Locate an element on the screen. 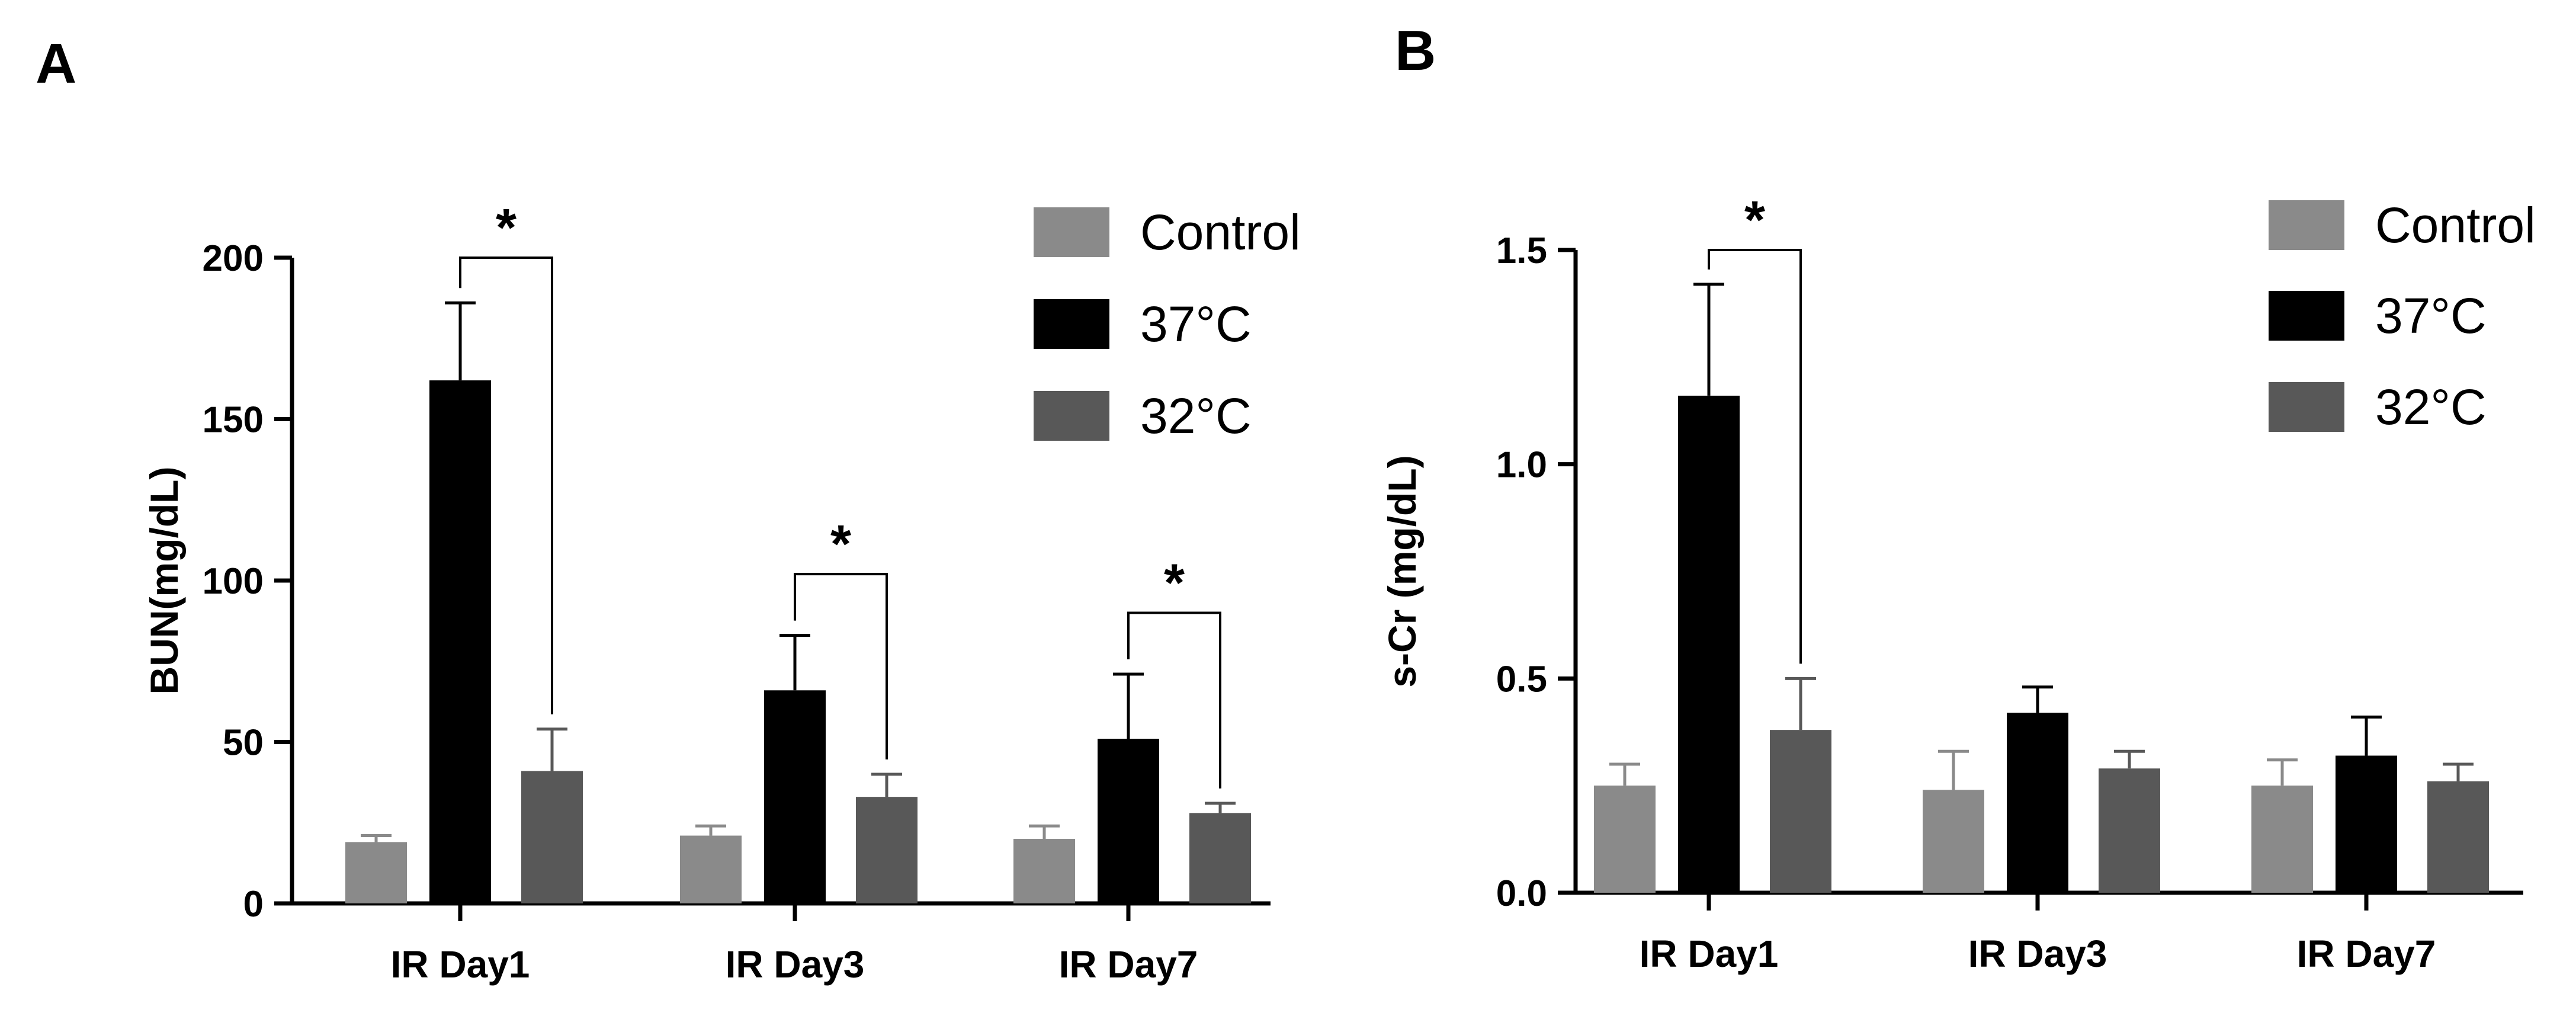 Image resolution: width=2576 pixels, height=1013 pixels. y-tick-label: 0 is located at coordinates (253, 904).